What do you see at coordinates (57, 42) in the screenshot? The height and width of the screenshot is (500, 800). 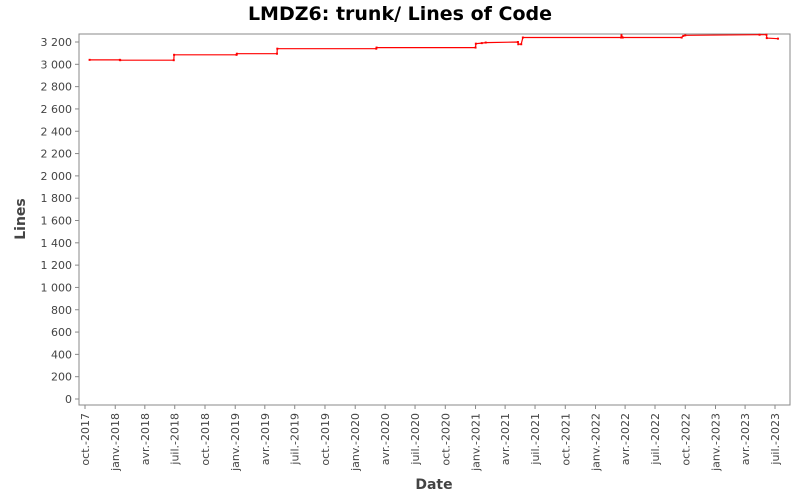 I see `y-tick-label: 3 200` at bounding box center [57, 42].